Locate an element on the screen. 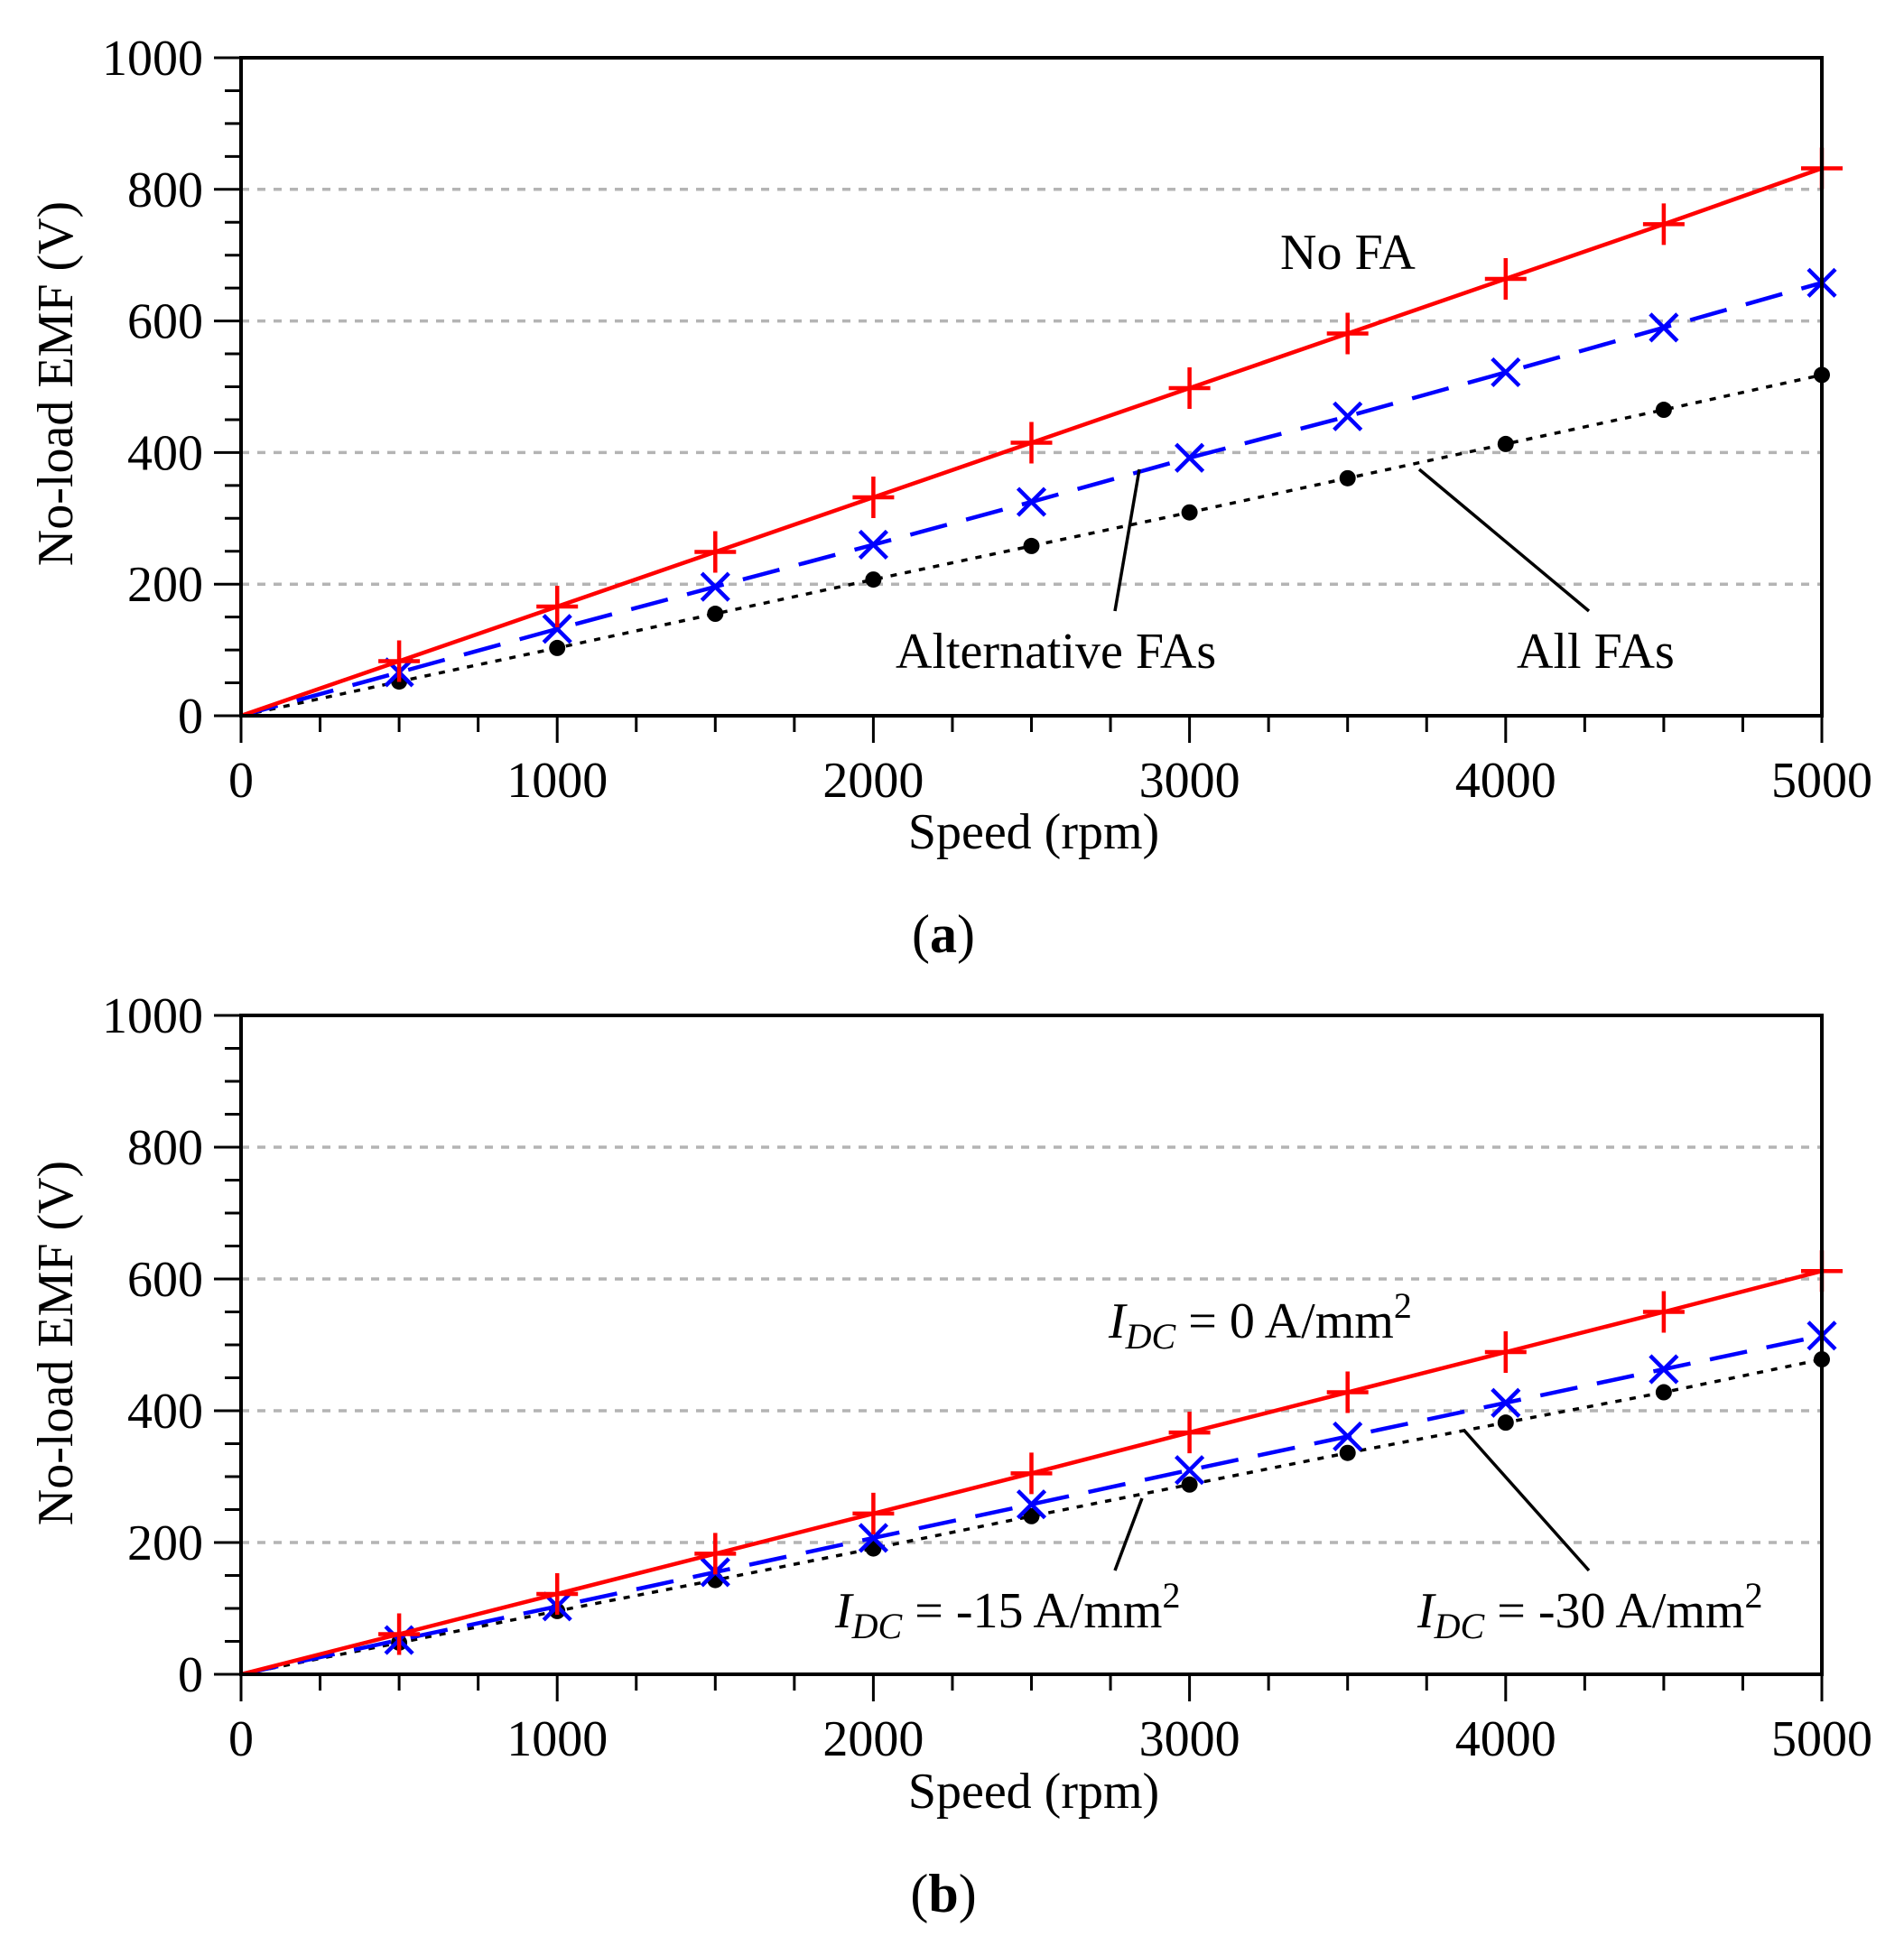 Image resolution: width=1904 pixels, height=1955 pixels. panel-a-y-tick-label: 800 is located at coordinates (165, 190).